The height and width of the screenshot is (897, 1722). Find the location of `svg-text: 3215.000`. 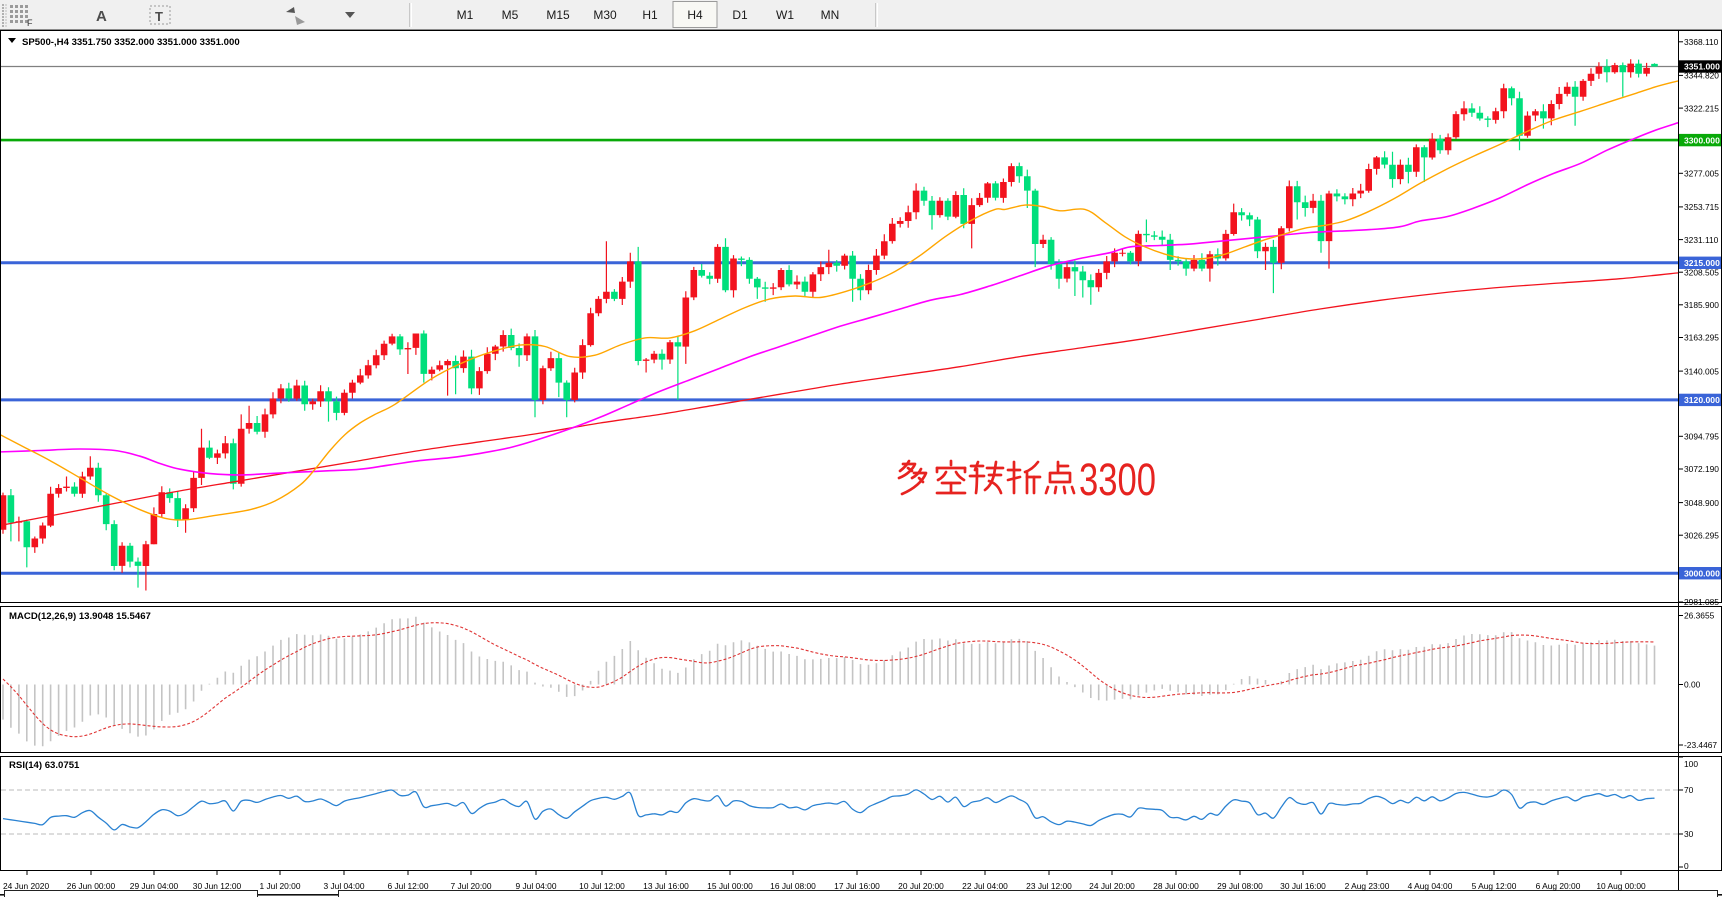

svg-text: 3215.000 is located at coordinates (1702, 263).